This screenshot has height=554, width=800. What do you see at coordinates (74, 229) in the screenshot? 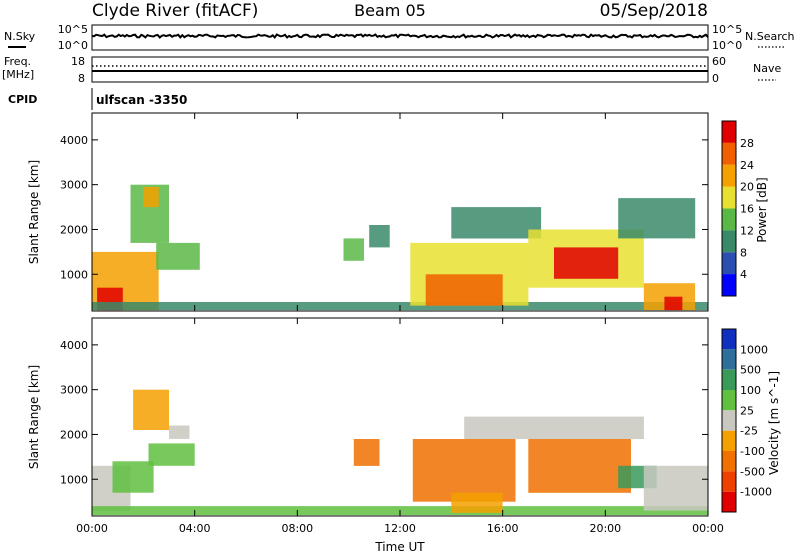
I see `power-y-tick-label: 2000` at bounding box center [74, 229].